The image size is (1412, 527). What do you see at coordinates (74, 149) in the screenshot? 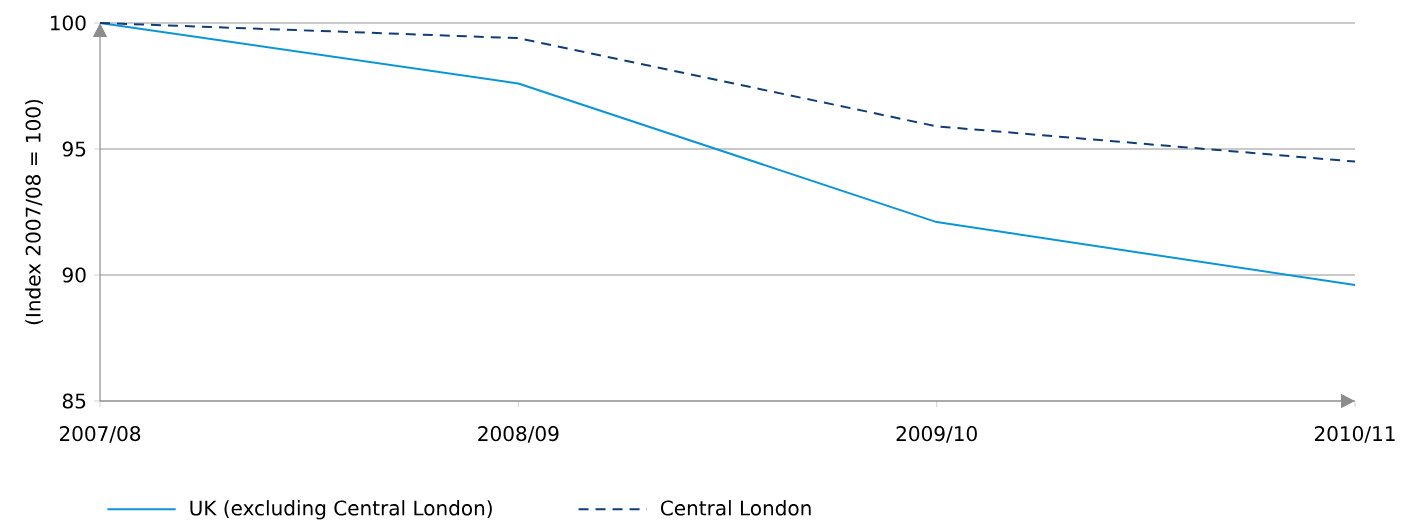
I see `y-tick-label: 95` at bounding box center [74, 149].